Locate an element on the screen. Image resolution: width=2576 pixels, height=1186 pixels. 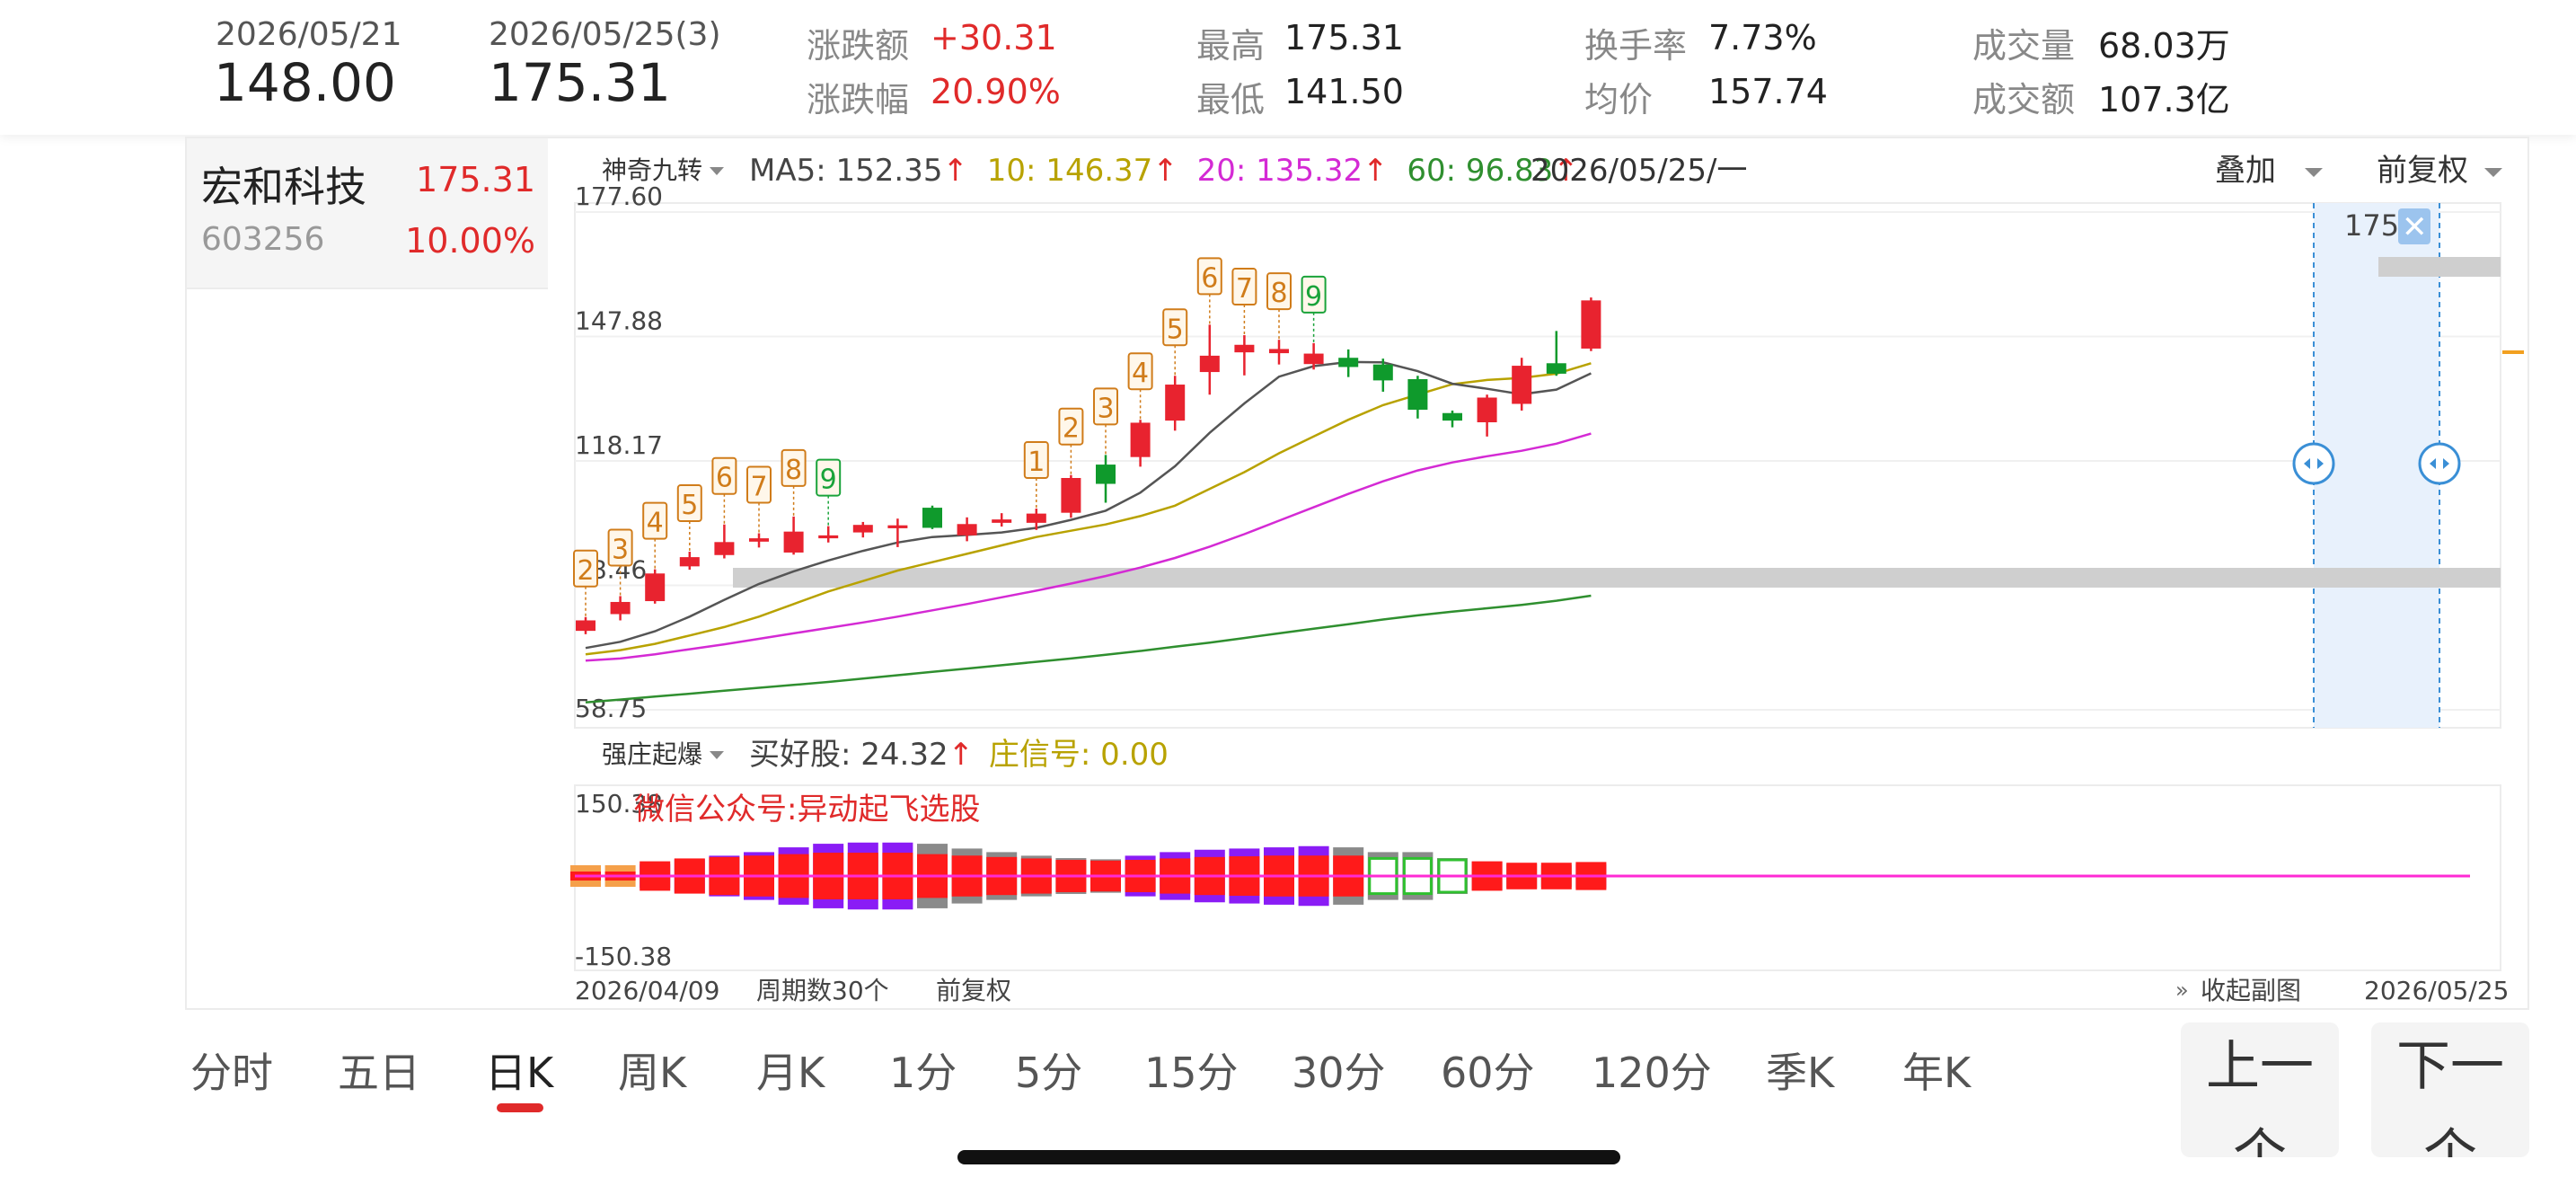
crosshair-date: 2026/05/25/一 is located at coordinates (1639, 171).